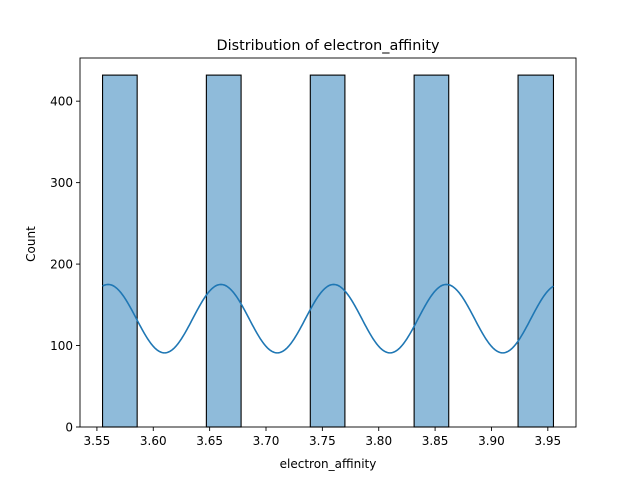 The height and width of the screenshot is (484, 640). I want to click on y-tick-label: 100, so click(61, 346).